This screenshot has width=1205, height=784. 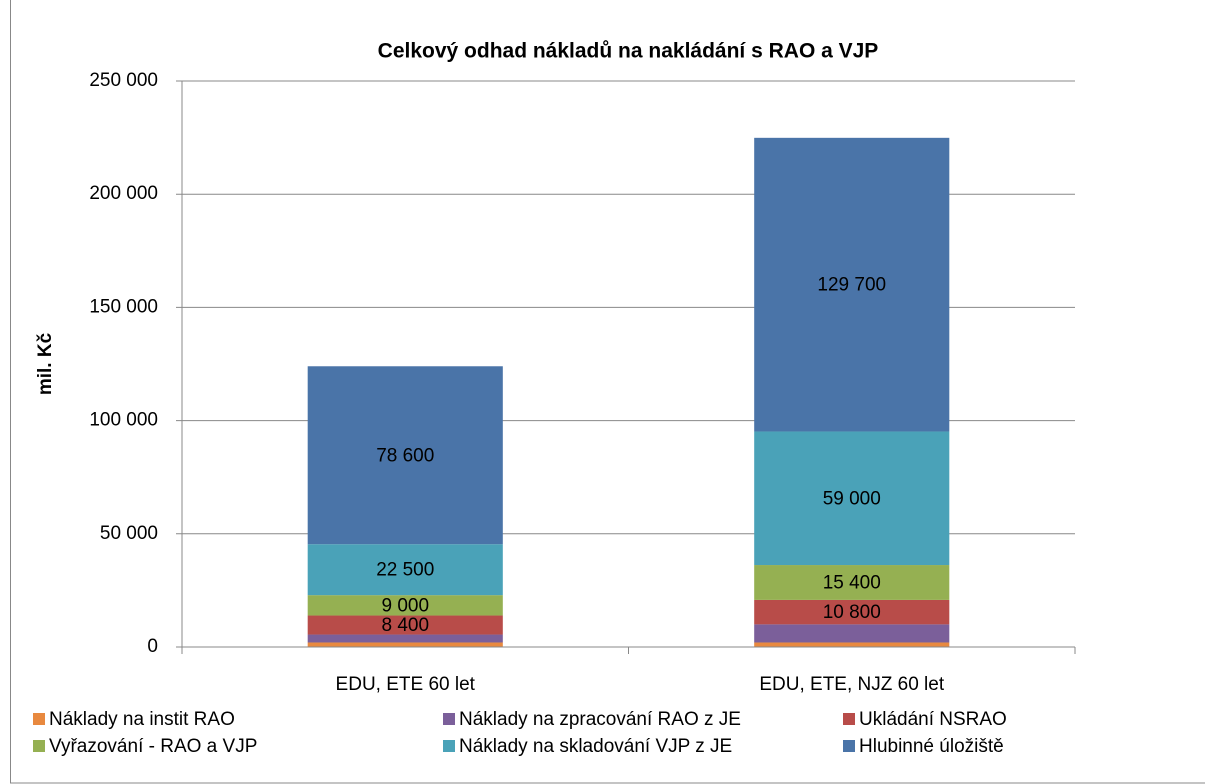 I want to click on legend-label: Náklady na instit RAO, so click(x=142, y=719).